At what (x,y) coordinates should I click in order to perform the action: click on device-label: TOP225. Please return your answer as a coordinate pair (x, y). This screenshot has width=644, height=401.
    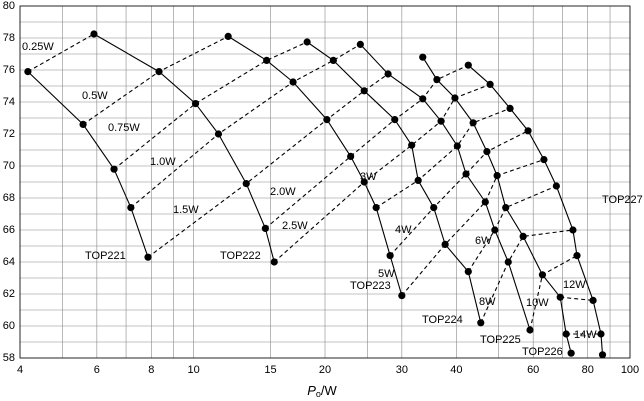
    Looking at the image, I should click on (500, 340).